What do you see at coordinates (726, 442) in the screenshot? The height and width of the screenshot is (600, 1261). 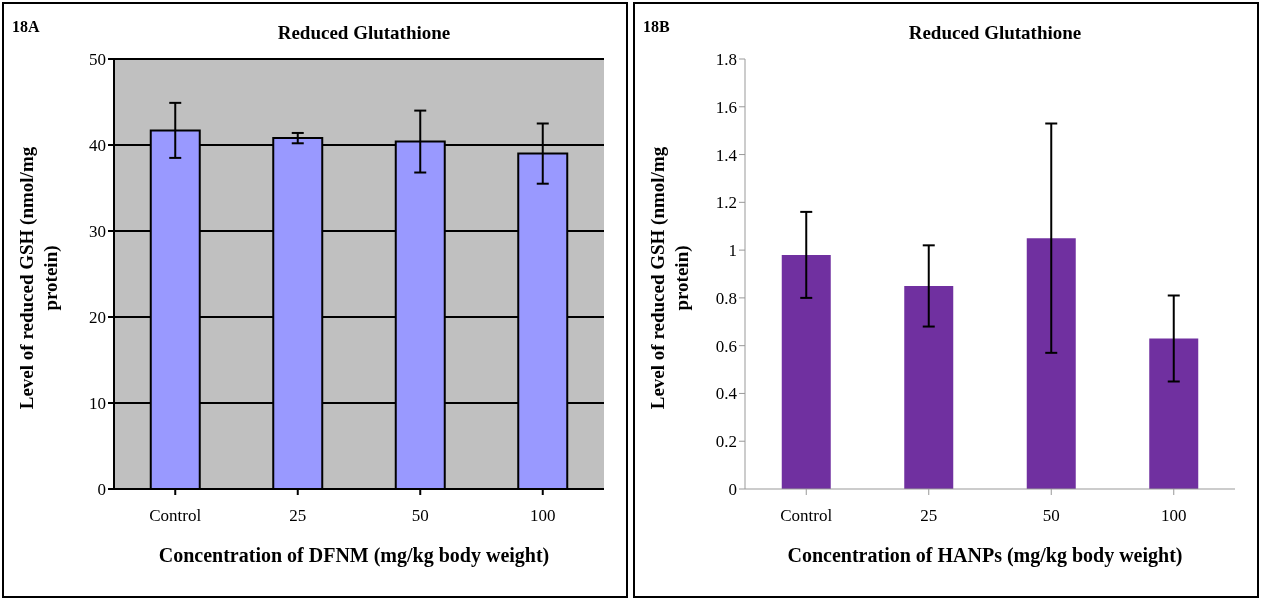 I see `y-tick-label: 0.2` at bounding box center [726, 442].